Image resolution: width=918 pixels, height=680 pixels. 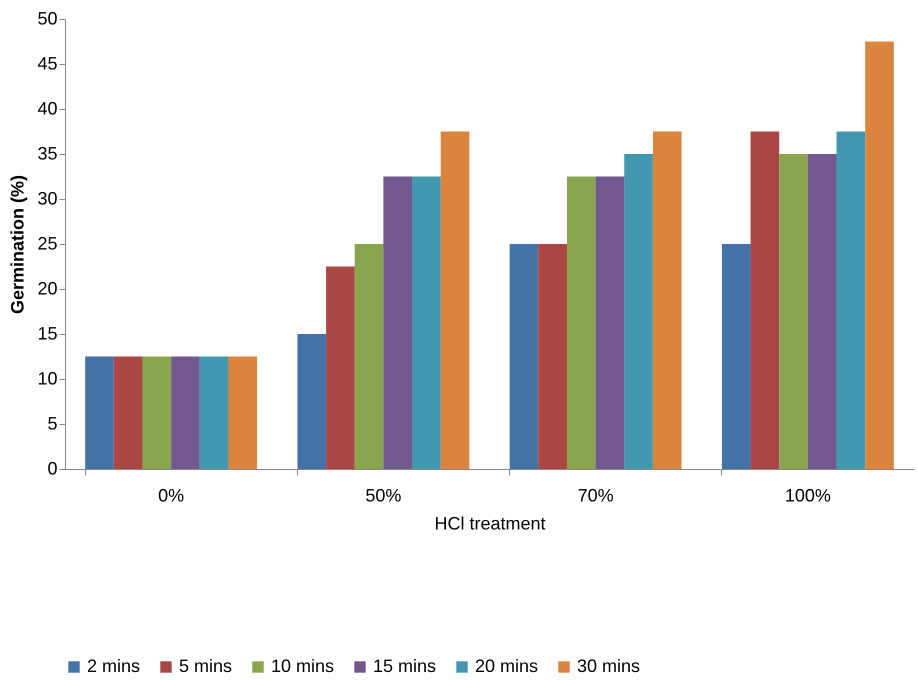 What do you see at coordinates (47, 244) in the screenshot?
I see `y-tick-label: 25` at bounding box center [47, 244].